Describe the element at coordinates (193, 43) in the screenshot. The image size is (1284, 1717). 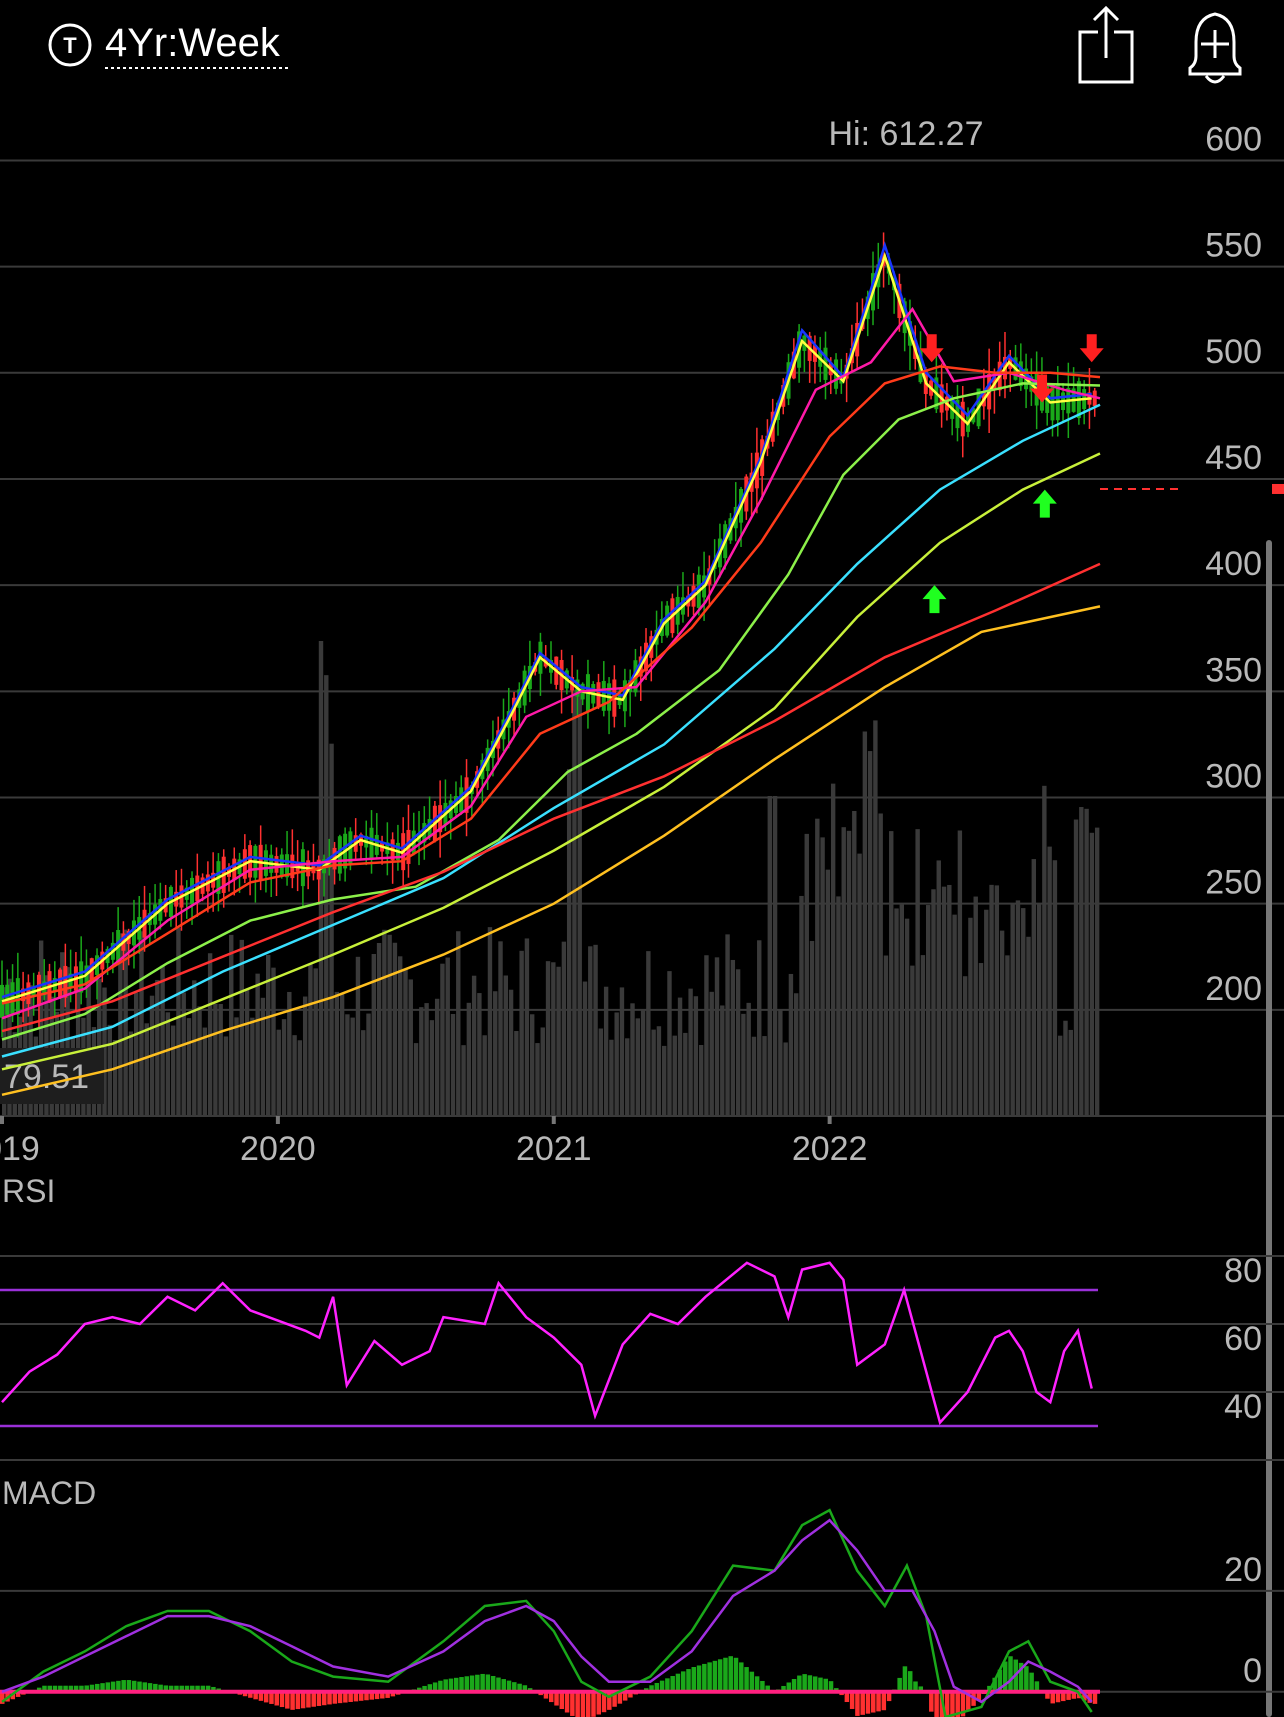
I see `timeframe-selector: 4Yr:Week` at that location.